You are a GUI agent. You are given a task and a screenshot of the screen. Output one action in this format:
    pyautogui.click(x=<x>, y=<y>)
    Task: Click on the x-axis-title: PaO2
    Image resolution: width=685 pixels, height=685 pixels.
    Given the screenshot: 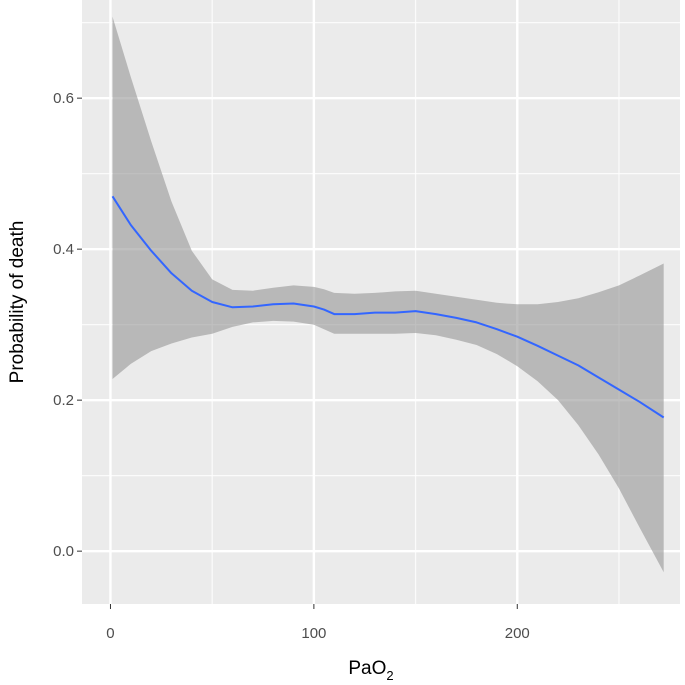 What is the action you would take?
    pyautogui.click(x=370, y=670)
    